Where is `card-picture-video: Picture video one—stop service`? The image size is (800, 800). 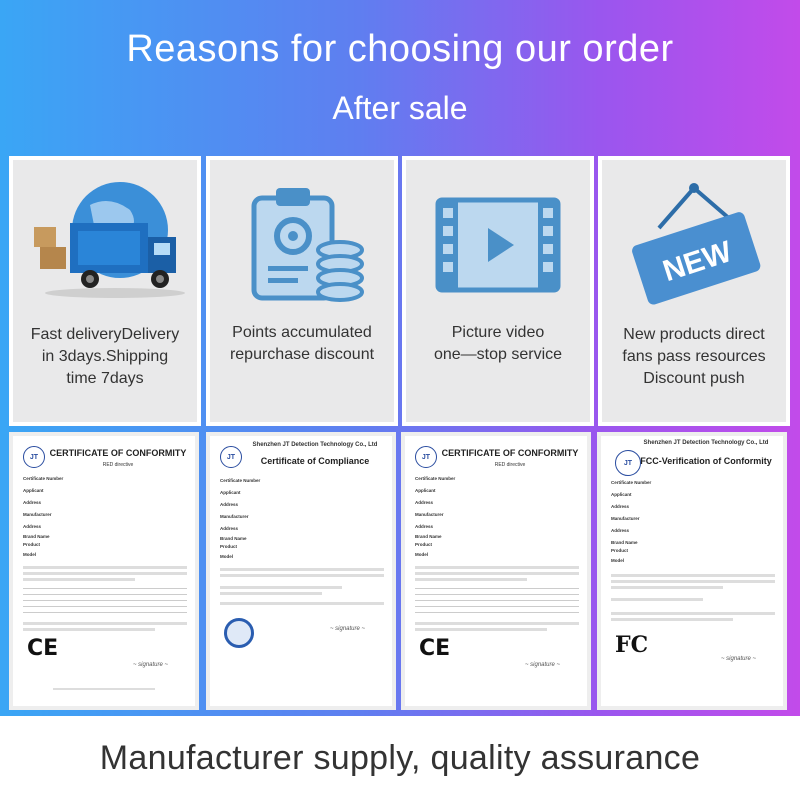
card-picture-video: Picture video one—stop service is located at coordinates (498, 291).